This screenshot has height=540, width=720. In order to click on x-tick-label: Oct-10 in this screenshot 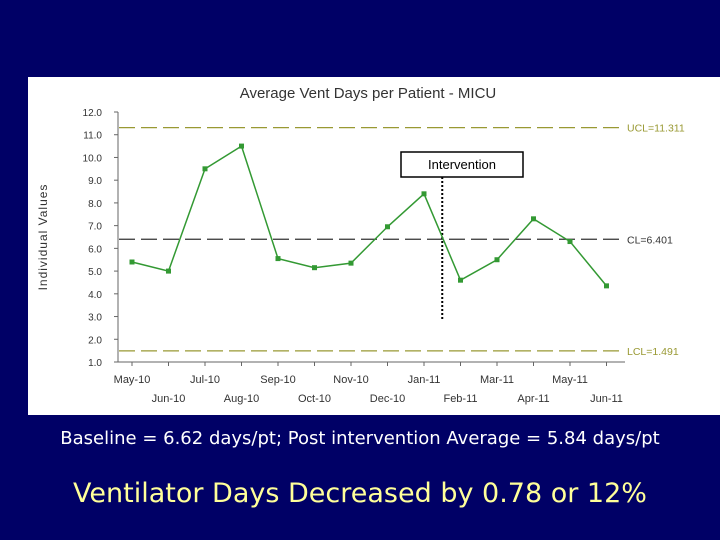, I will do `click(314, 399)`.